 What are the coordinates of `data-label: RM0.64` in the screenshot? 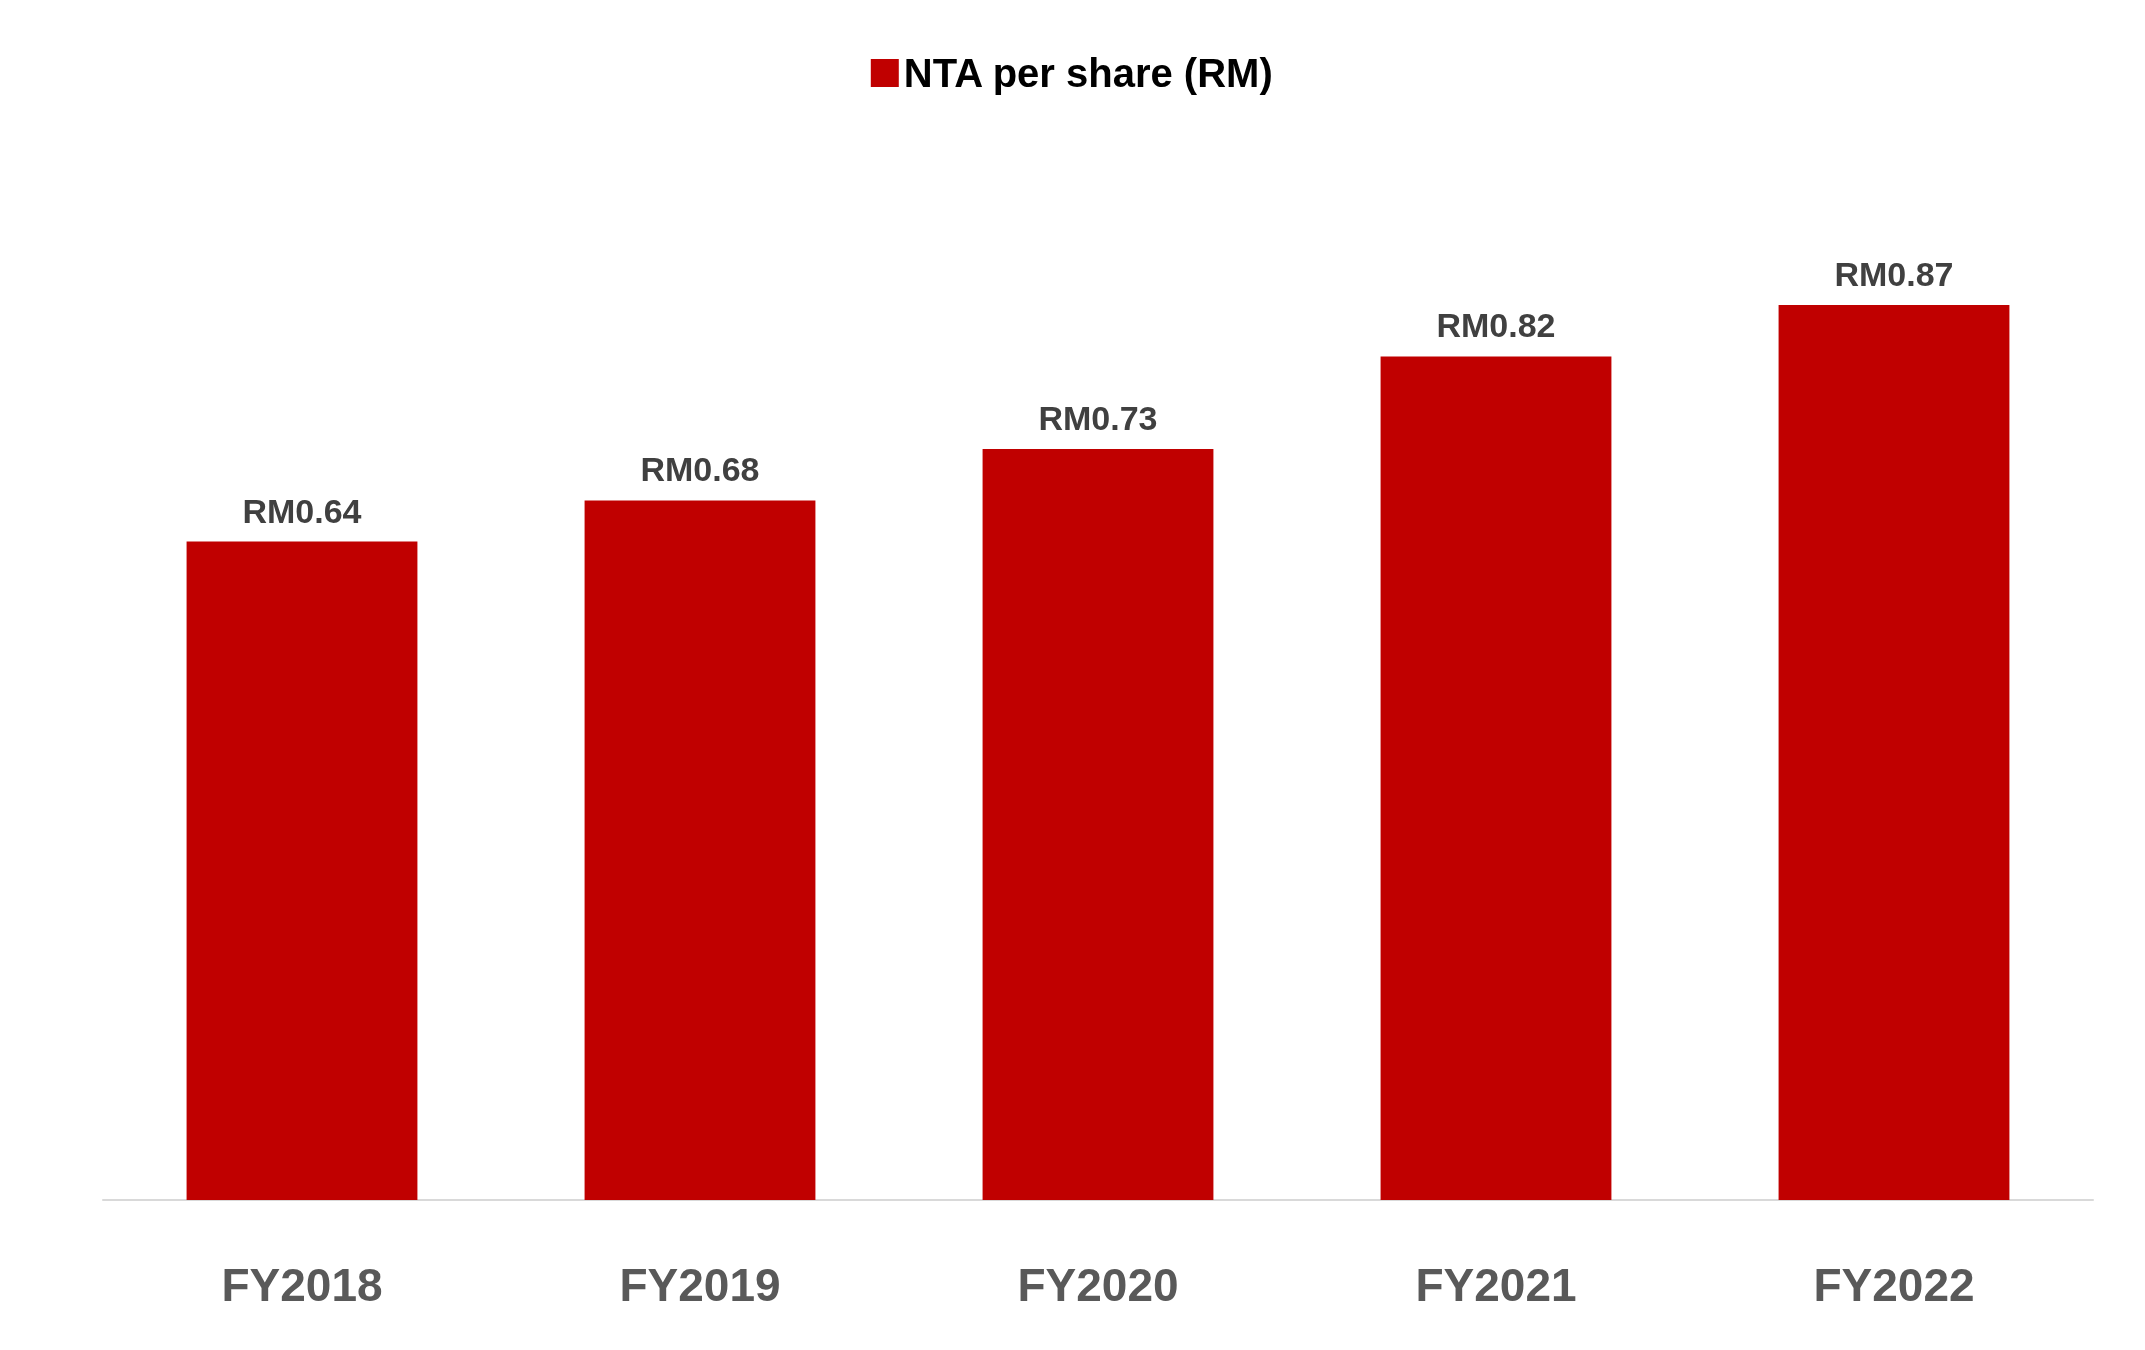 It's located at (302, 510).